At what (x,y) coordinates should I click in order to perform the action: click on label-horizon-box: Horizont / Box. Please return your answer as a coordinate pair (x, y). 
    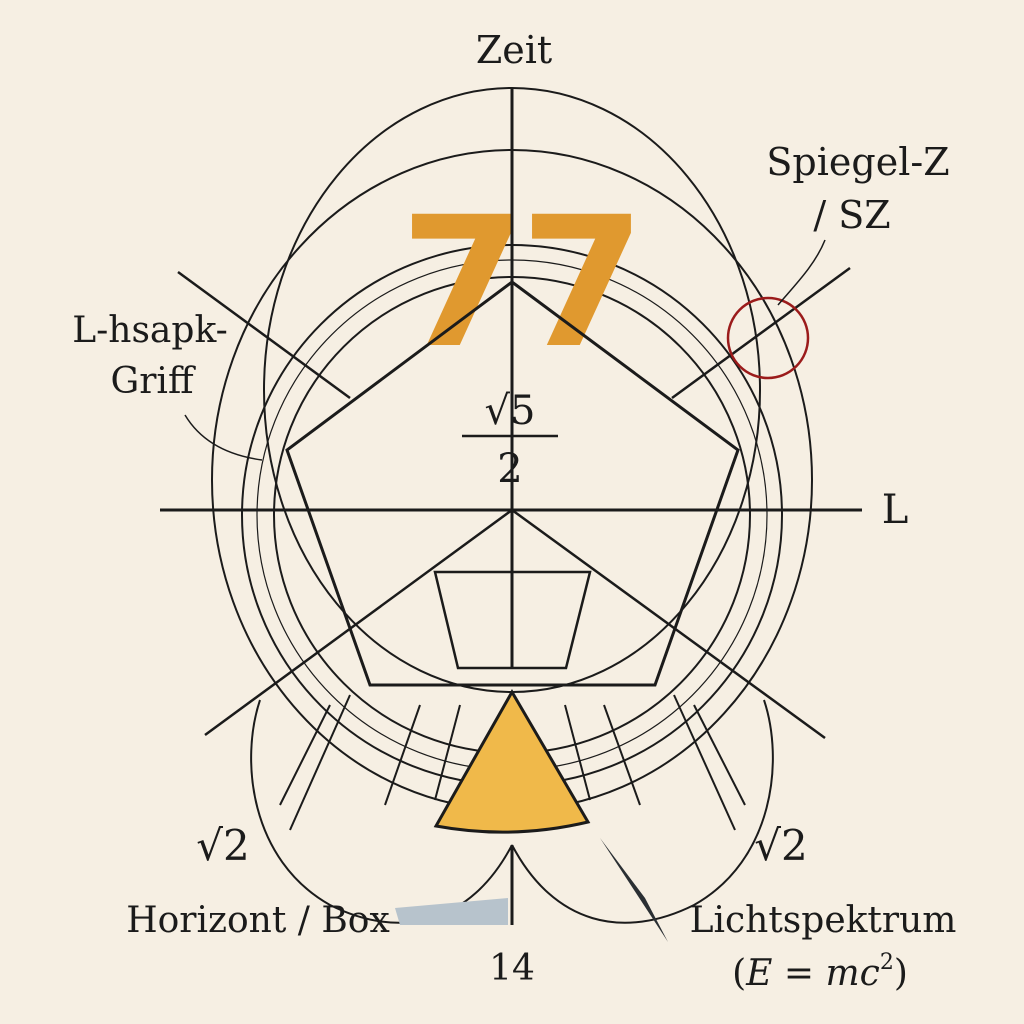
    Looking at the image, I should click on (258, 920).